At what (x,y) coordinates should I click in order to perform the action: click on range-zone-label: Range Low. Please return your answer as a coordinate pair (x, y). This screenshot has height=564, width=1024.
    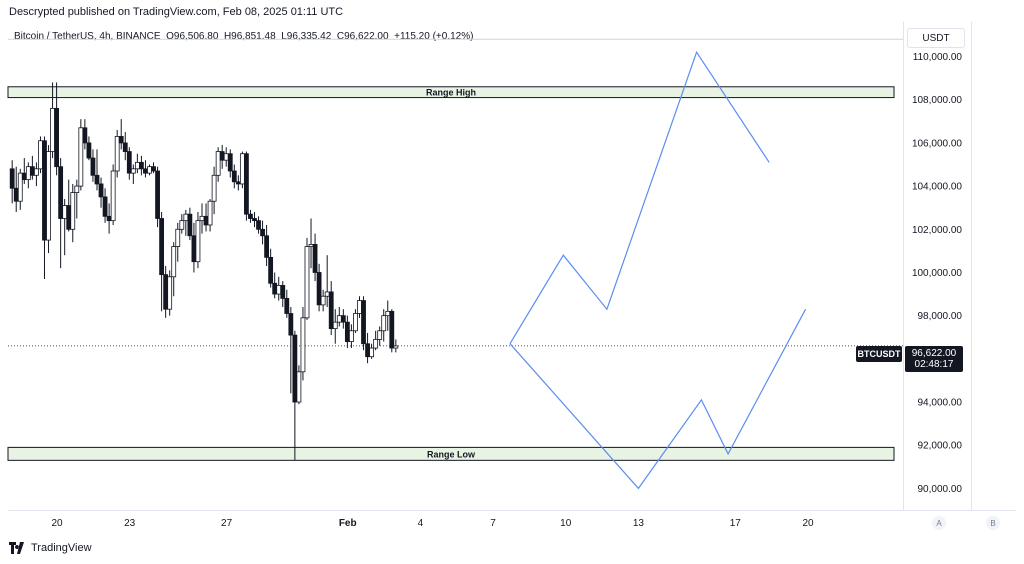
    Looking at the image, I should click on (451, 454).